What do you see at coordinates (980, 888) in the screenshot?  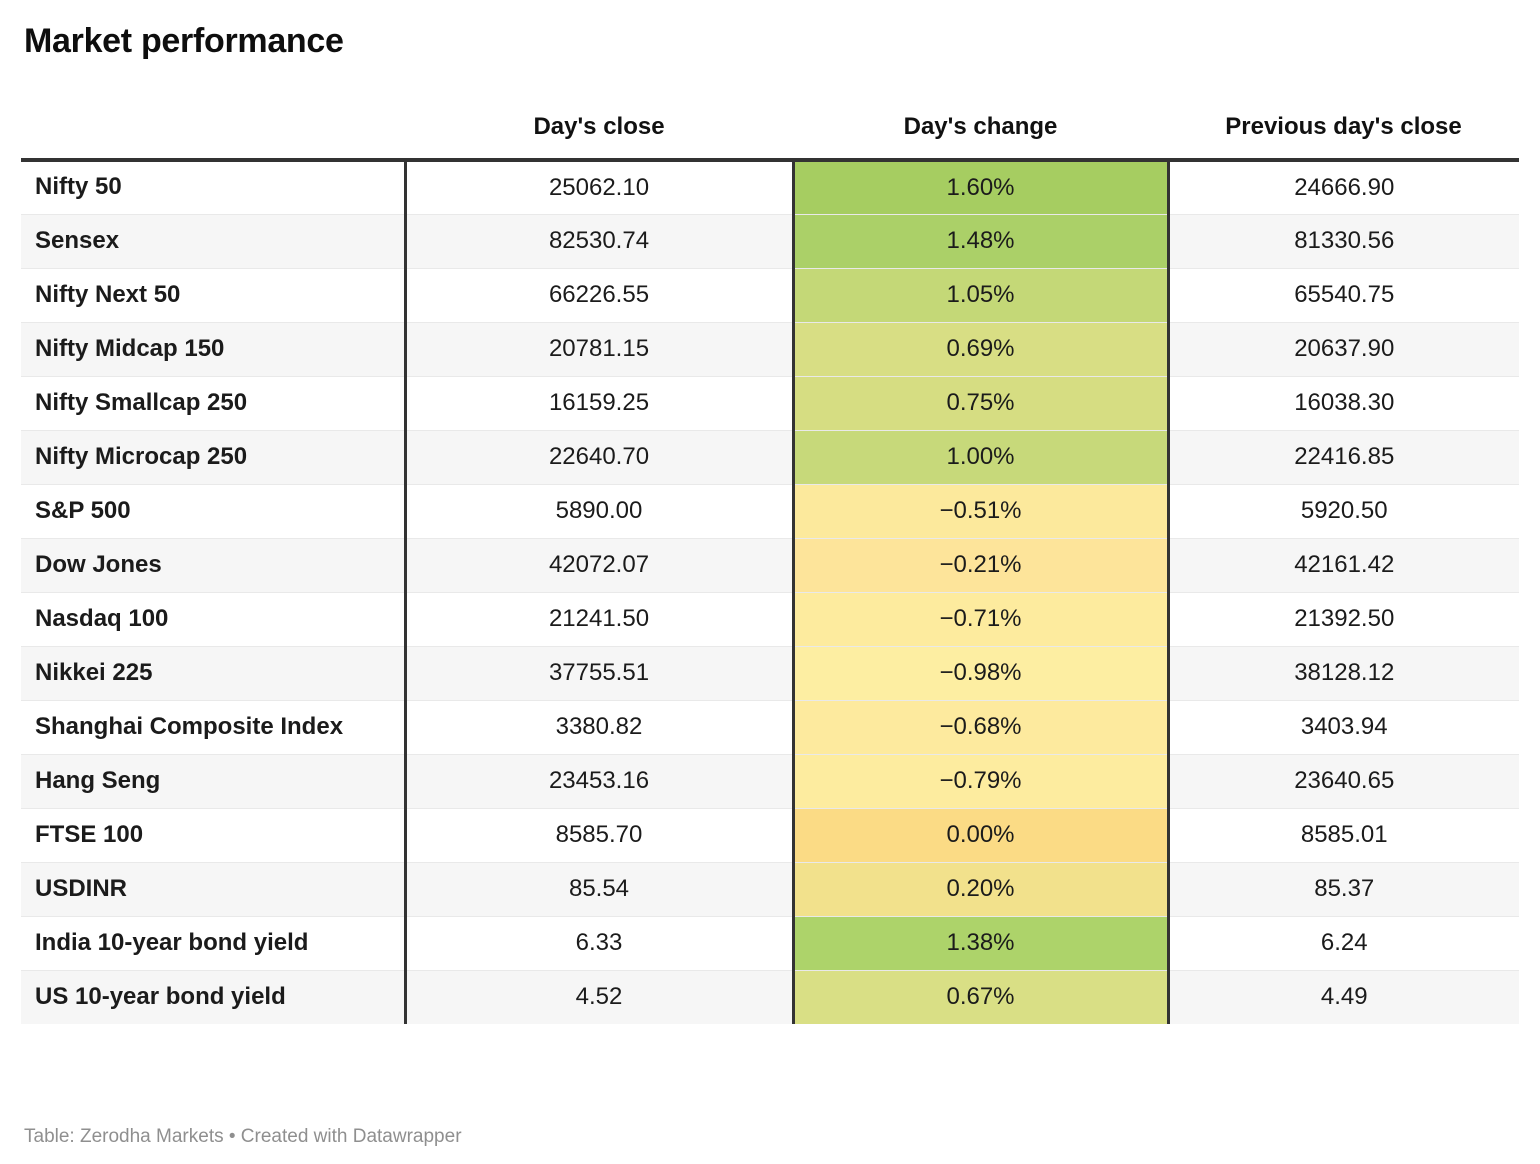 I see `cell-days-change: 0.20%` at bounding box center [980, 888].